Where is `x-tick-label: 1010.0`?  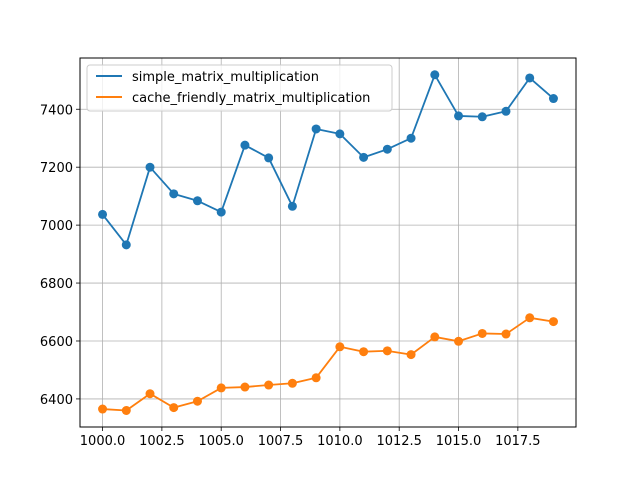
x-tick-label: 1010.0 is located at coordinates (340, 441).